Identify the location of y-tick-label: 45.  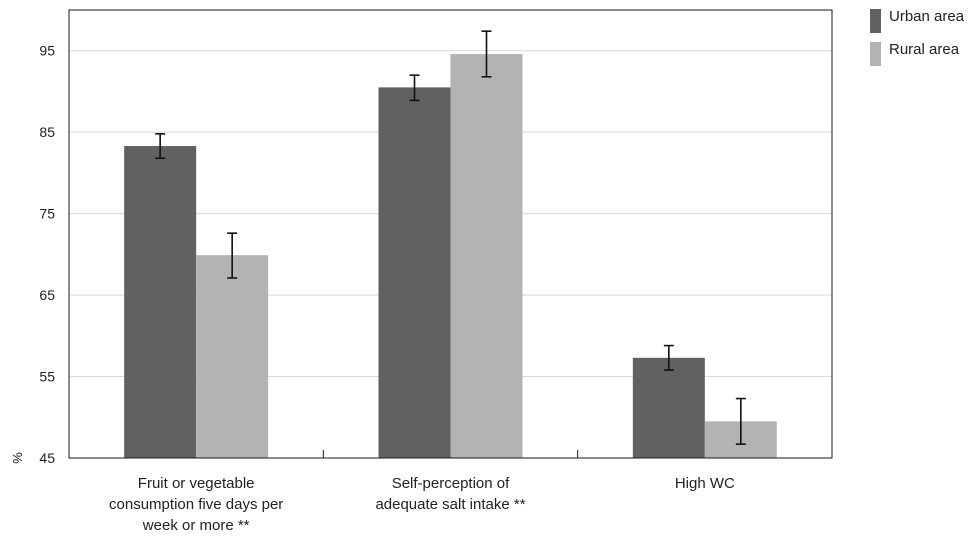
(47, 458).